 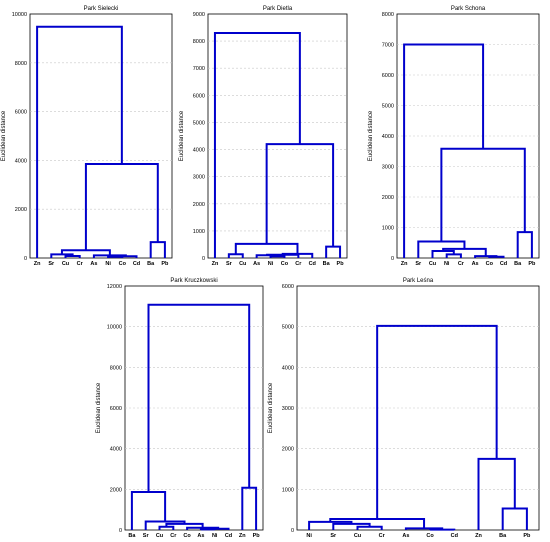 I want to click on chart-title: Park Sielecki, so click(x=101, y=9).